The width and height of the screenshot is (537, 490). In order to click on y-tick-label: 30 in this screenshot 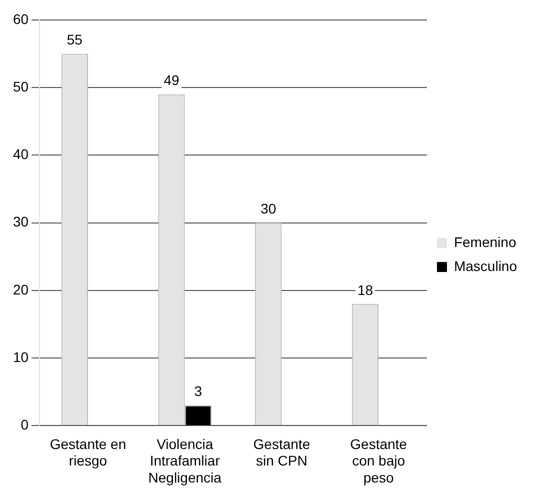, I will do `click(20, 222)`.